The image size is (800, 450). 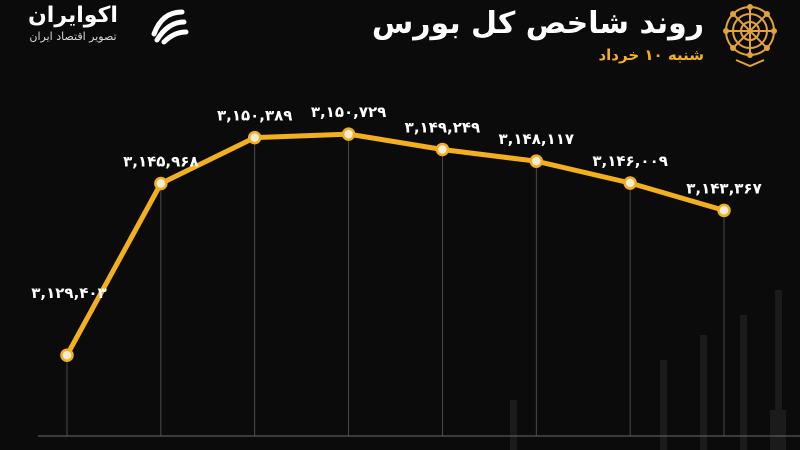 I want to click on data-label: ۳,۱۵۰,۷۲۹, so click(x=348, y=112).